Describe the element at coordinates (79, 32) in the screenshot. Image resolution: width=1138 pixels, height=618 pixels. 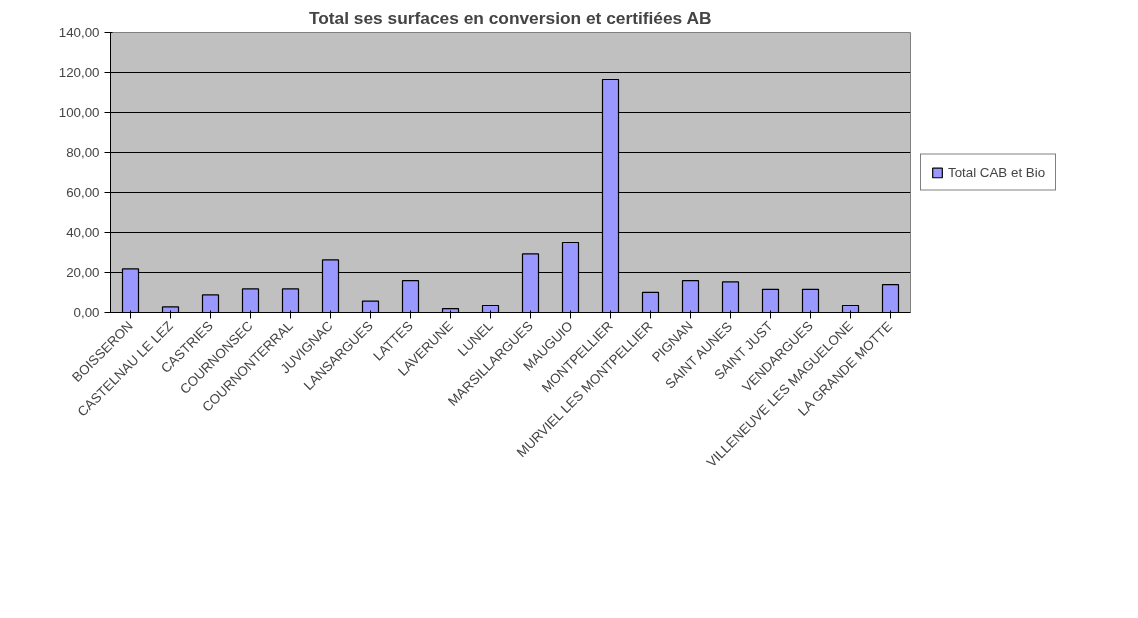
I see `y-tick-label: 140,00` at that location.